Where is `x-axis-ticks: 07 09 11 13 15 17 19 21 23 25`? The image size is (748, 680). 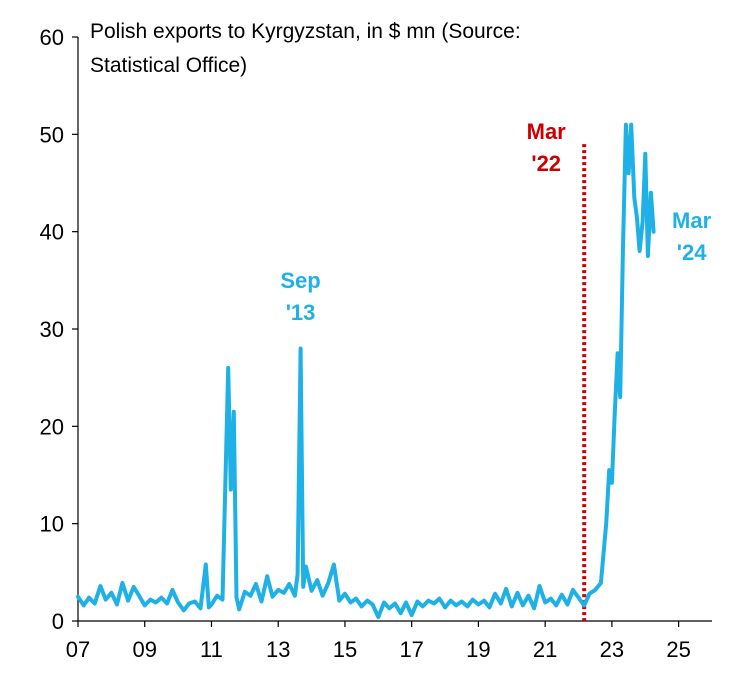
x-axis-ticks: 07 09 11 13 15 17 19 21 23 25 is located at coordinates (378, 641).